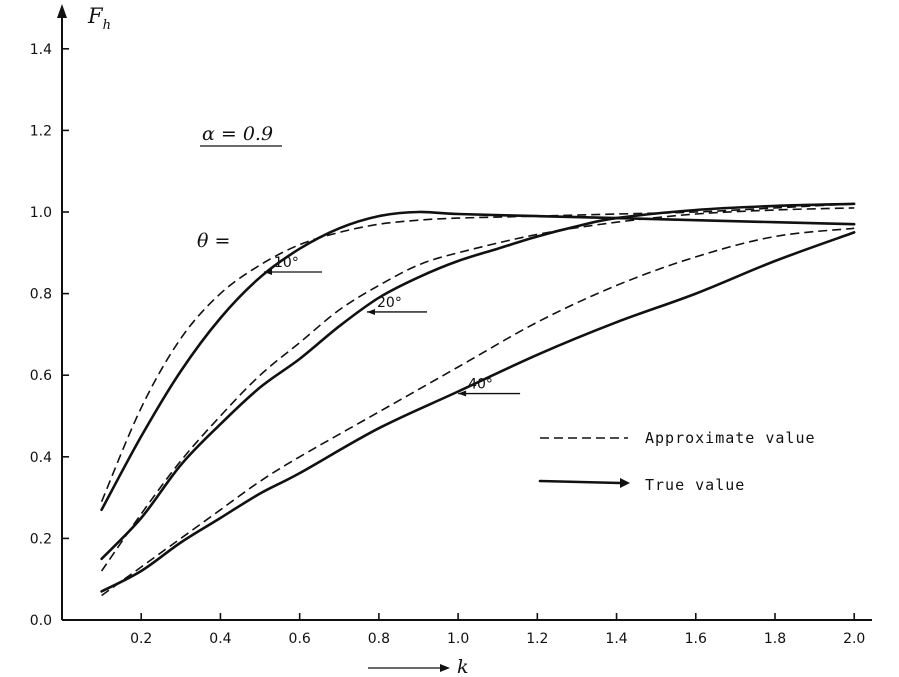 This screenshot has height=677, width=899. Describe the element at coordinates (730, 438) in the screenshot. I see `legend-approx-label: Approximate value` at that location.